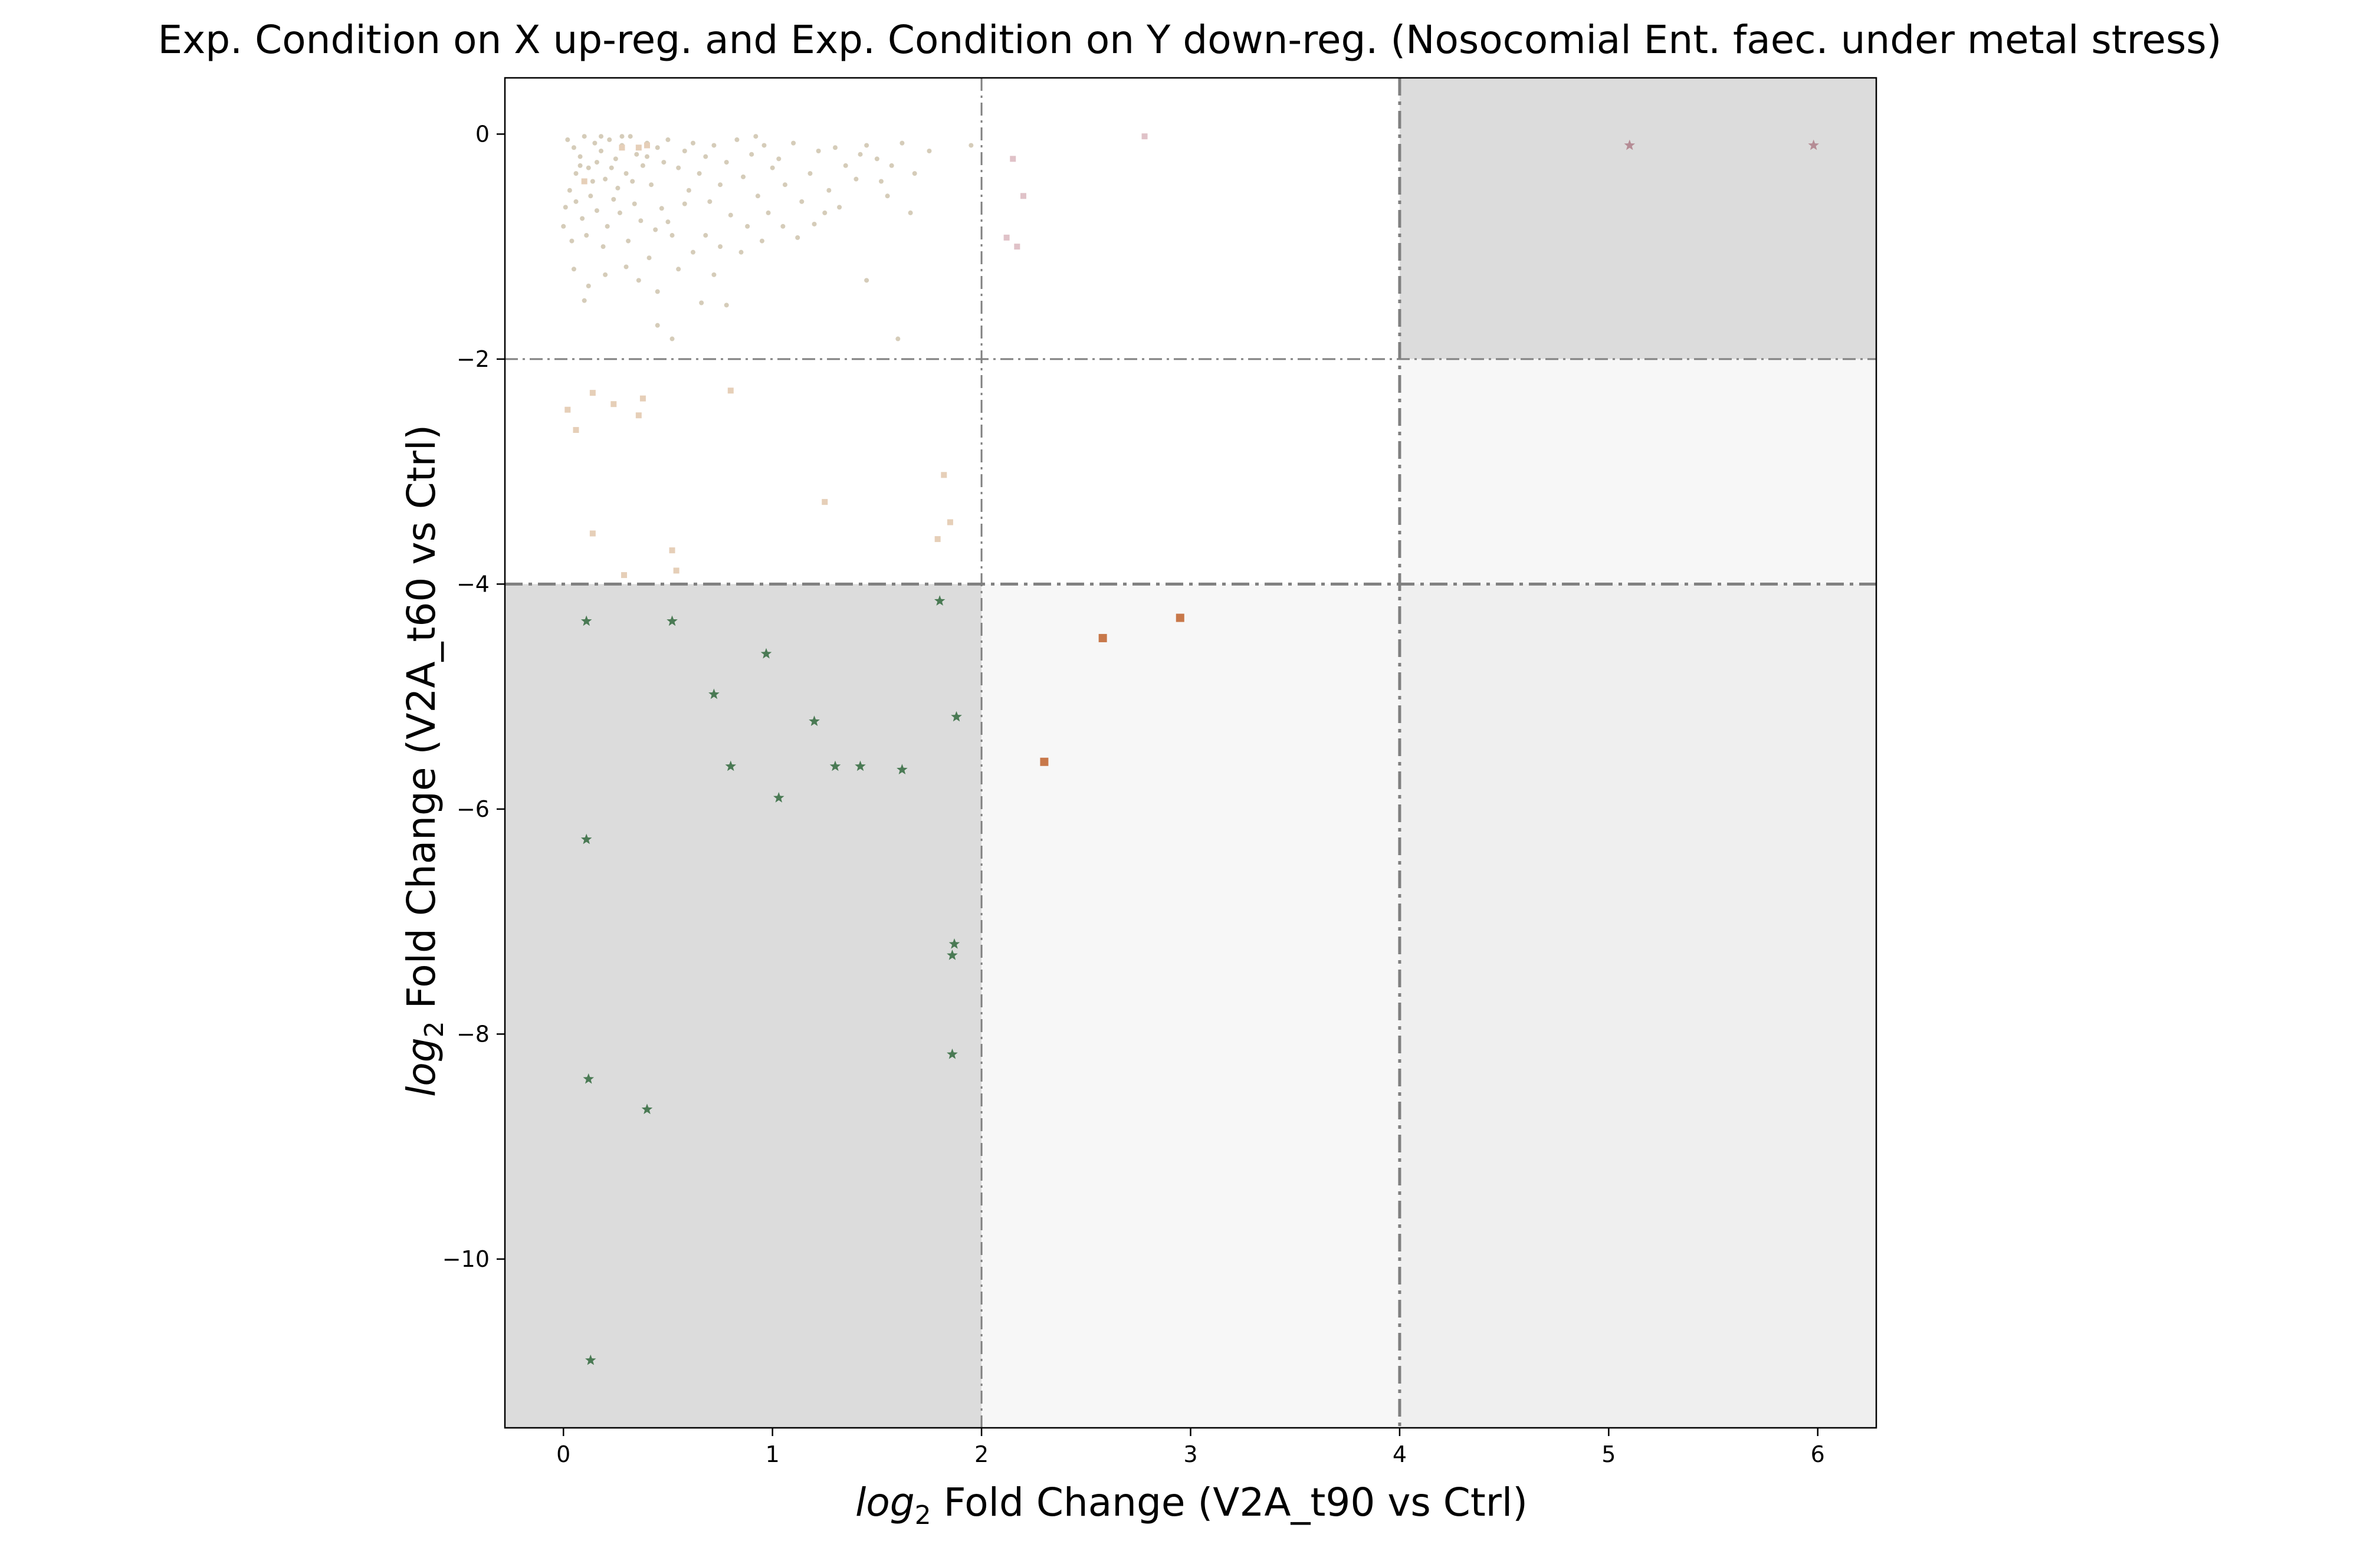 This screenshot has height=1544, width=2380. I want to click on x-tick-label: 4, so click(1400, 1454).